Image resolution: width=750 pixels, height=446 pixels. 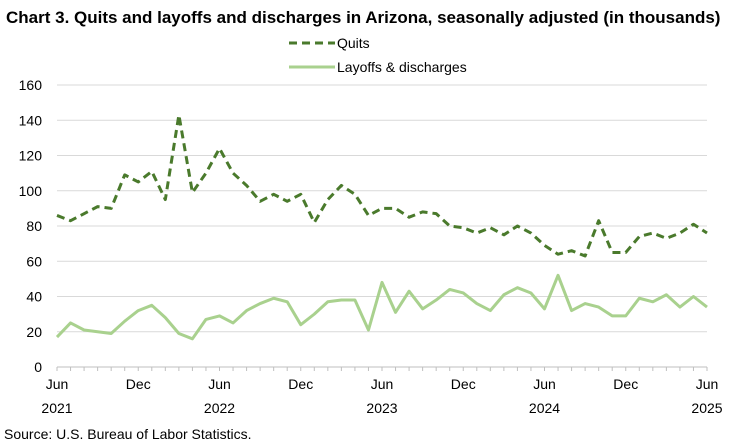 I want to click on legend-label-quits: Quits, so click(x=353, y=43).